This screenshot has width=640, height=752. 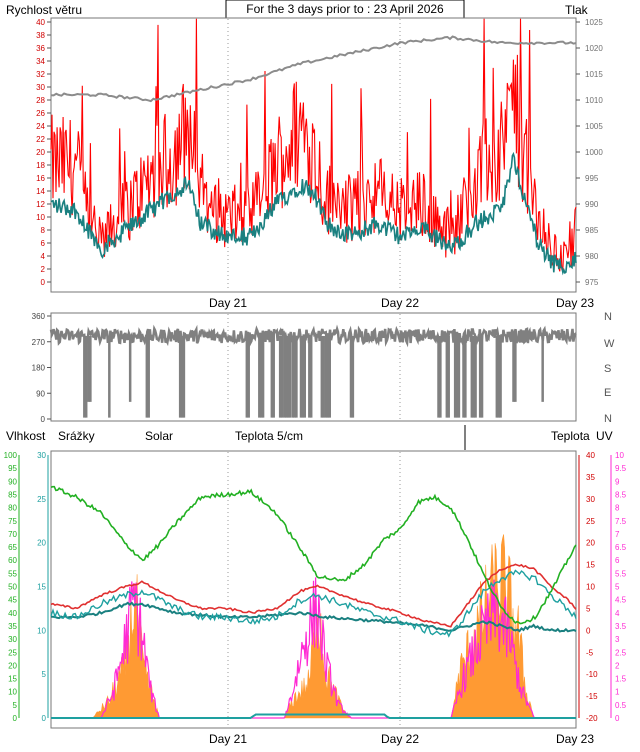 What do you see at coordinates (41, 630) in the screenshot?
I see `rain-tick-label: 10` at bounding box center [41, 630].